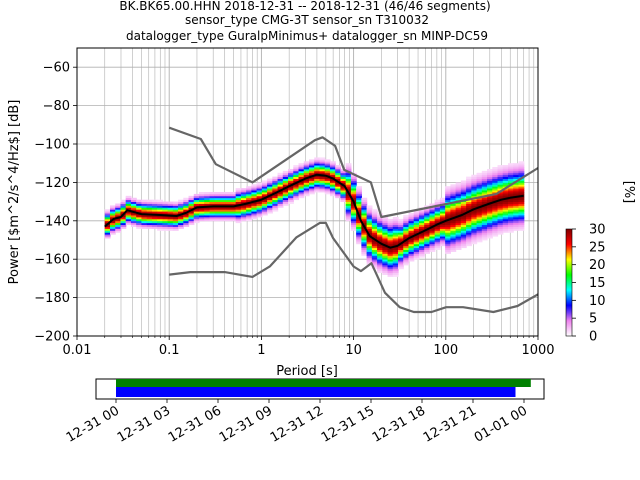 Image resolution: width=640 pixels, height=480 pixels. Describe the element at coordinates (569, 282) in the screenshot. I see `colorbar-scale` at that location.